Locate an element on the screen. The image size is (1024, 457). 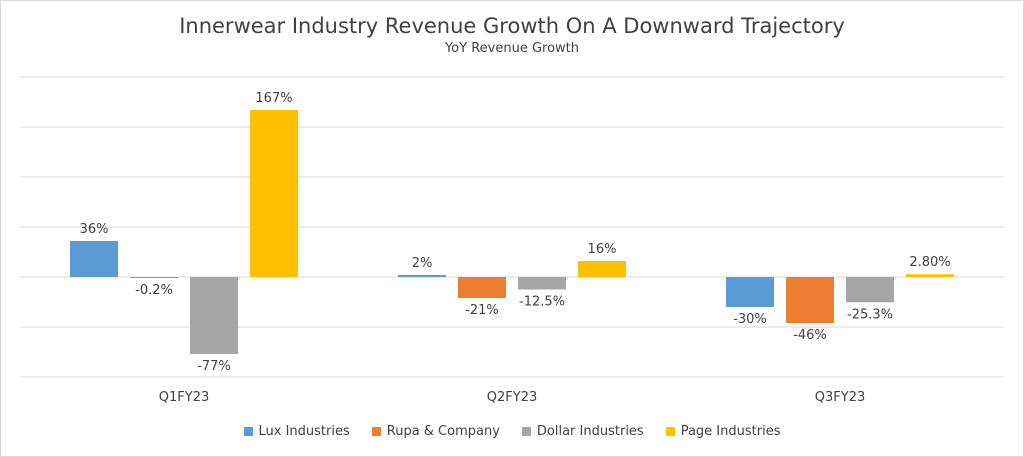
legend-label: Lux Industries is located at coordinates (304, 431).